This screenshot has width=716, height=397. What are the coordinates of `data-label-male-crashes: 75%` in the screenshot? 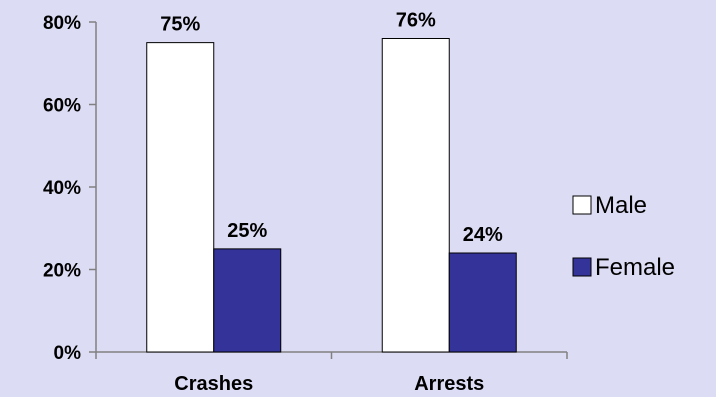 It's located at (180, 25).